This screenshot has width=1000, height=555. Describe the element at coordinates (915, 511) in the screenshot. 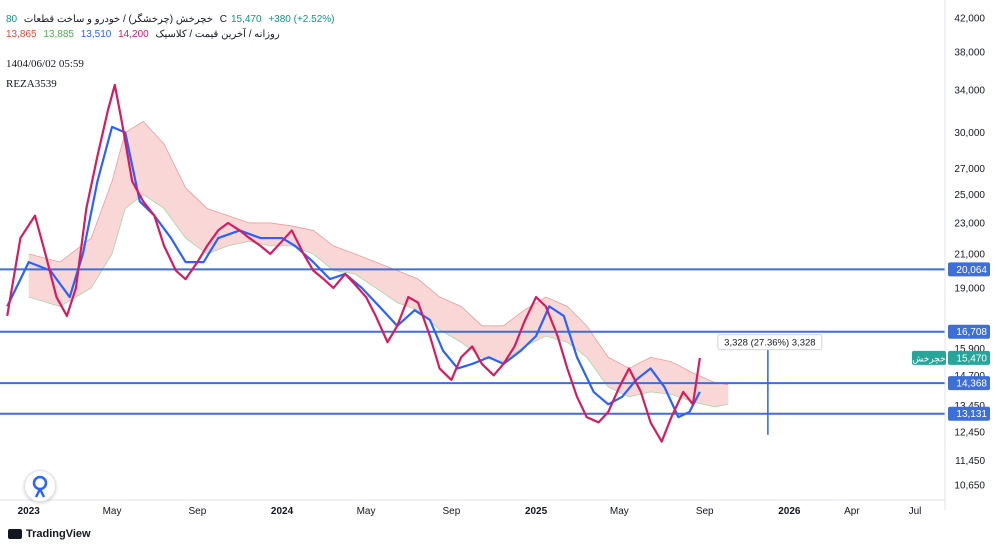

I see `x-tick-label: Jul` at that location.